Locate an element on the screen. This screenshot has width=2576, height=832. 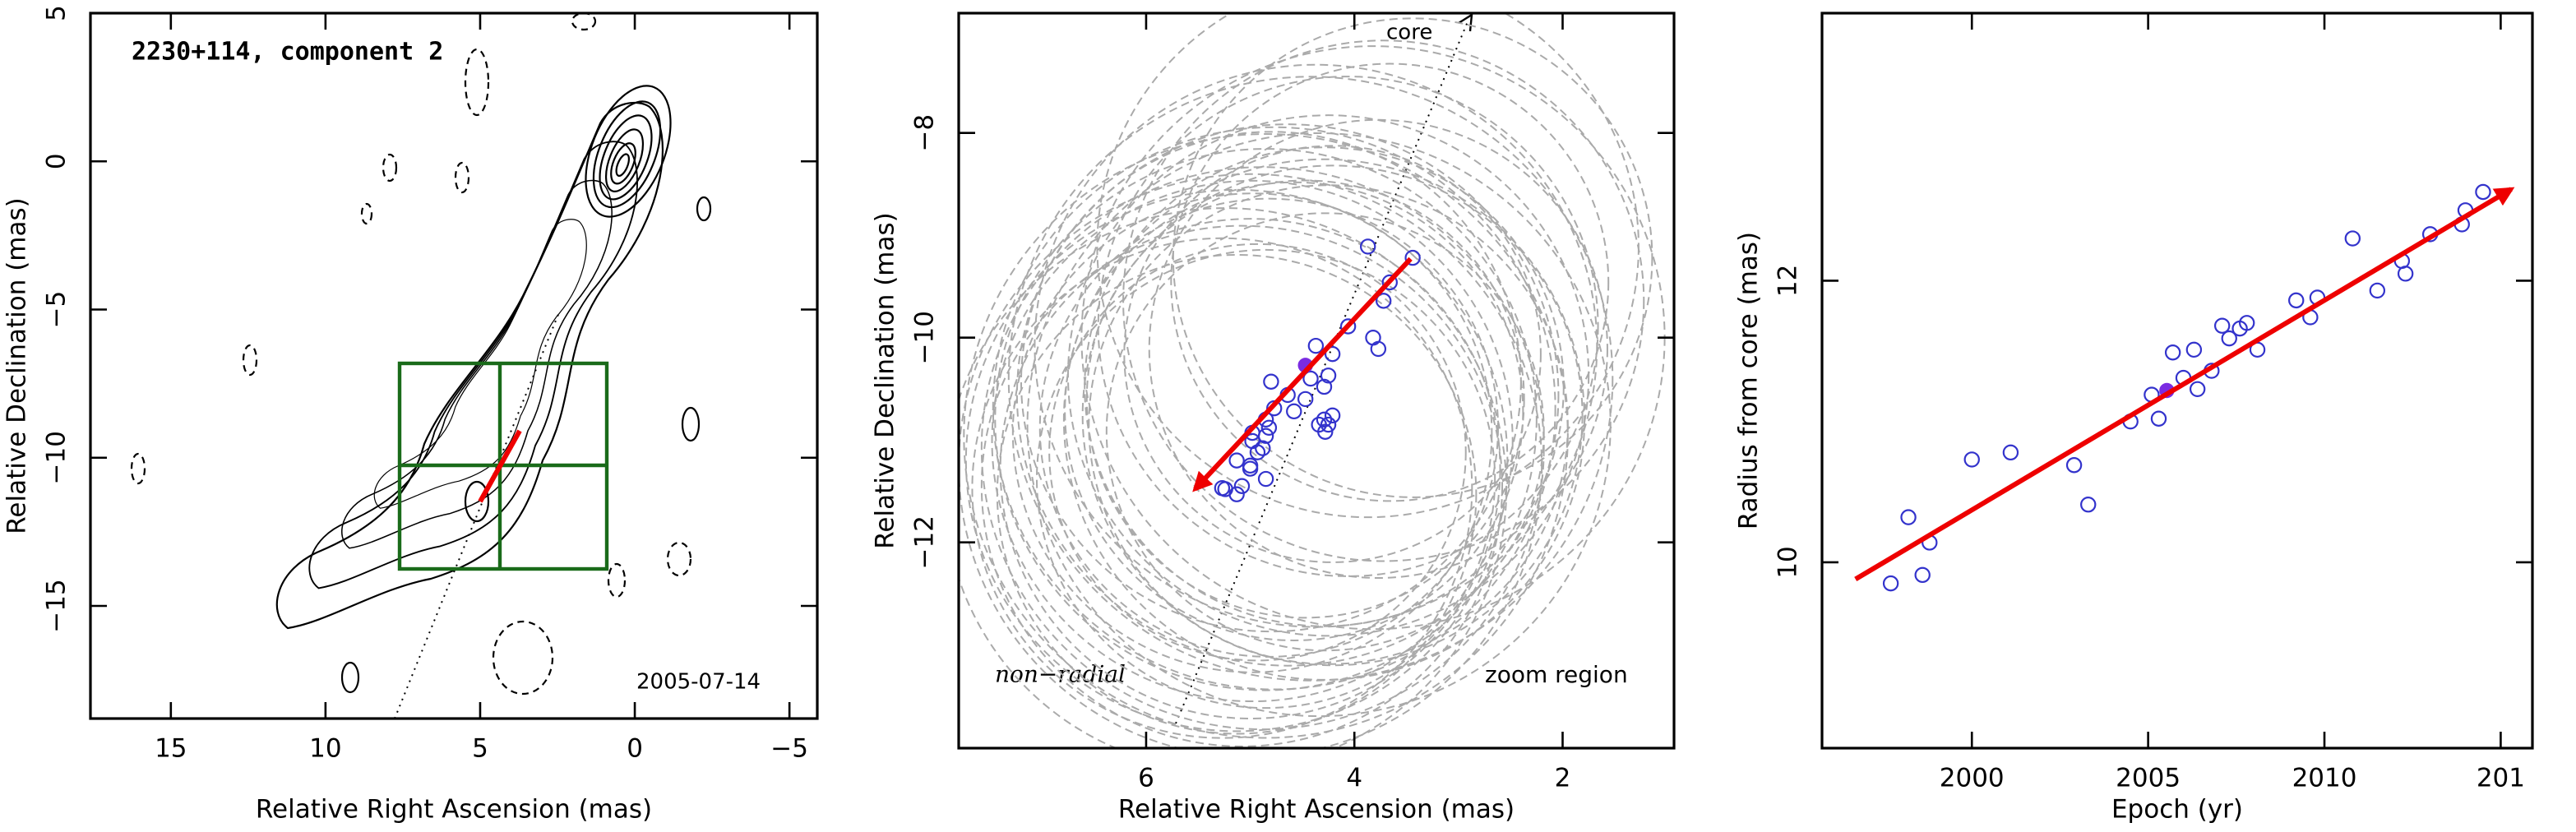
non-radial-label: non−radial is located at coordinates (1060, 674).